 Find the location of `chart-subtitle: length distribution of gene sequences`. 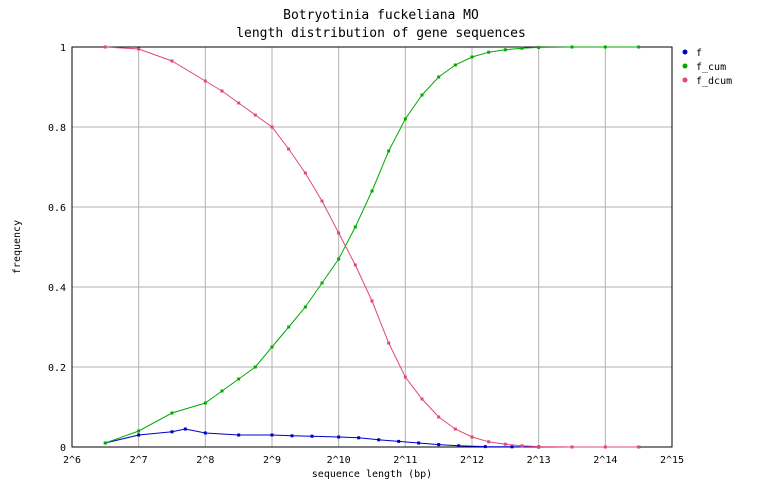

chart-subtitle: length distribution of gene sequences is located at coordinates (381, 33).